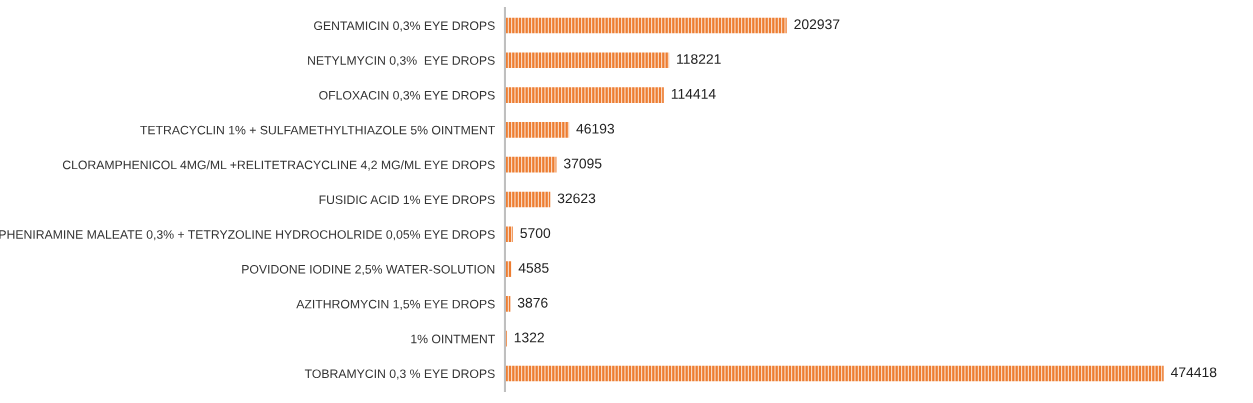 This screenshot has height=403, width=1253. I want to click on y-tick-label: TETRACYCLIN 1% + SULFAMETHYLTHIAZOLE 5% OINTMENT, so click(317, 130).